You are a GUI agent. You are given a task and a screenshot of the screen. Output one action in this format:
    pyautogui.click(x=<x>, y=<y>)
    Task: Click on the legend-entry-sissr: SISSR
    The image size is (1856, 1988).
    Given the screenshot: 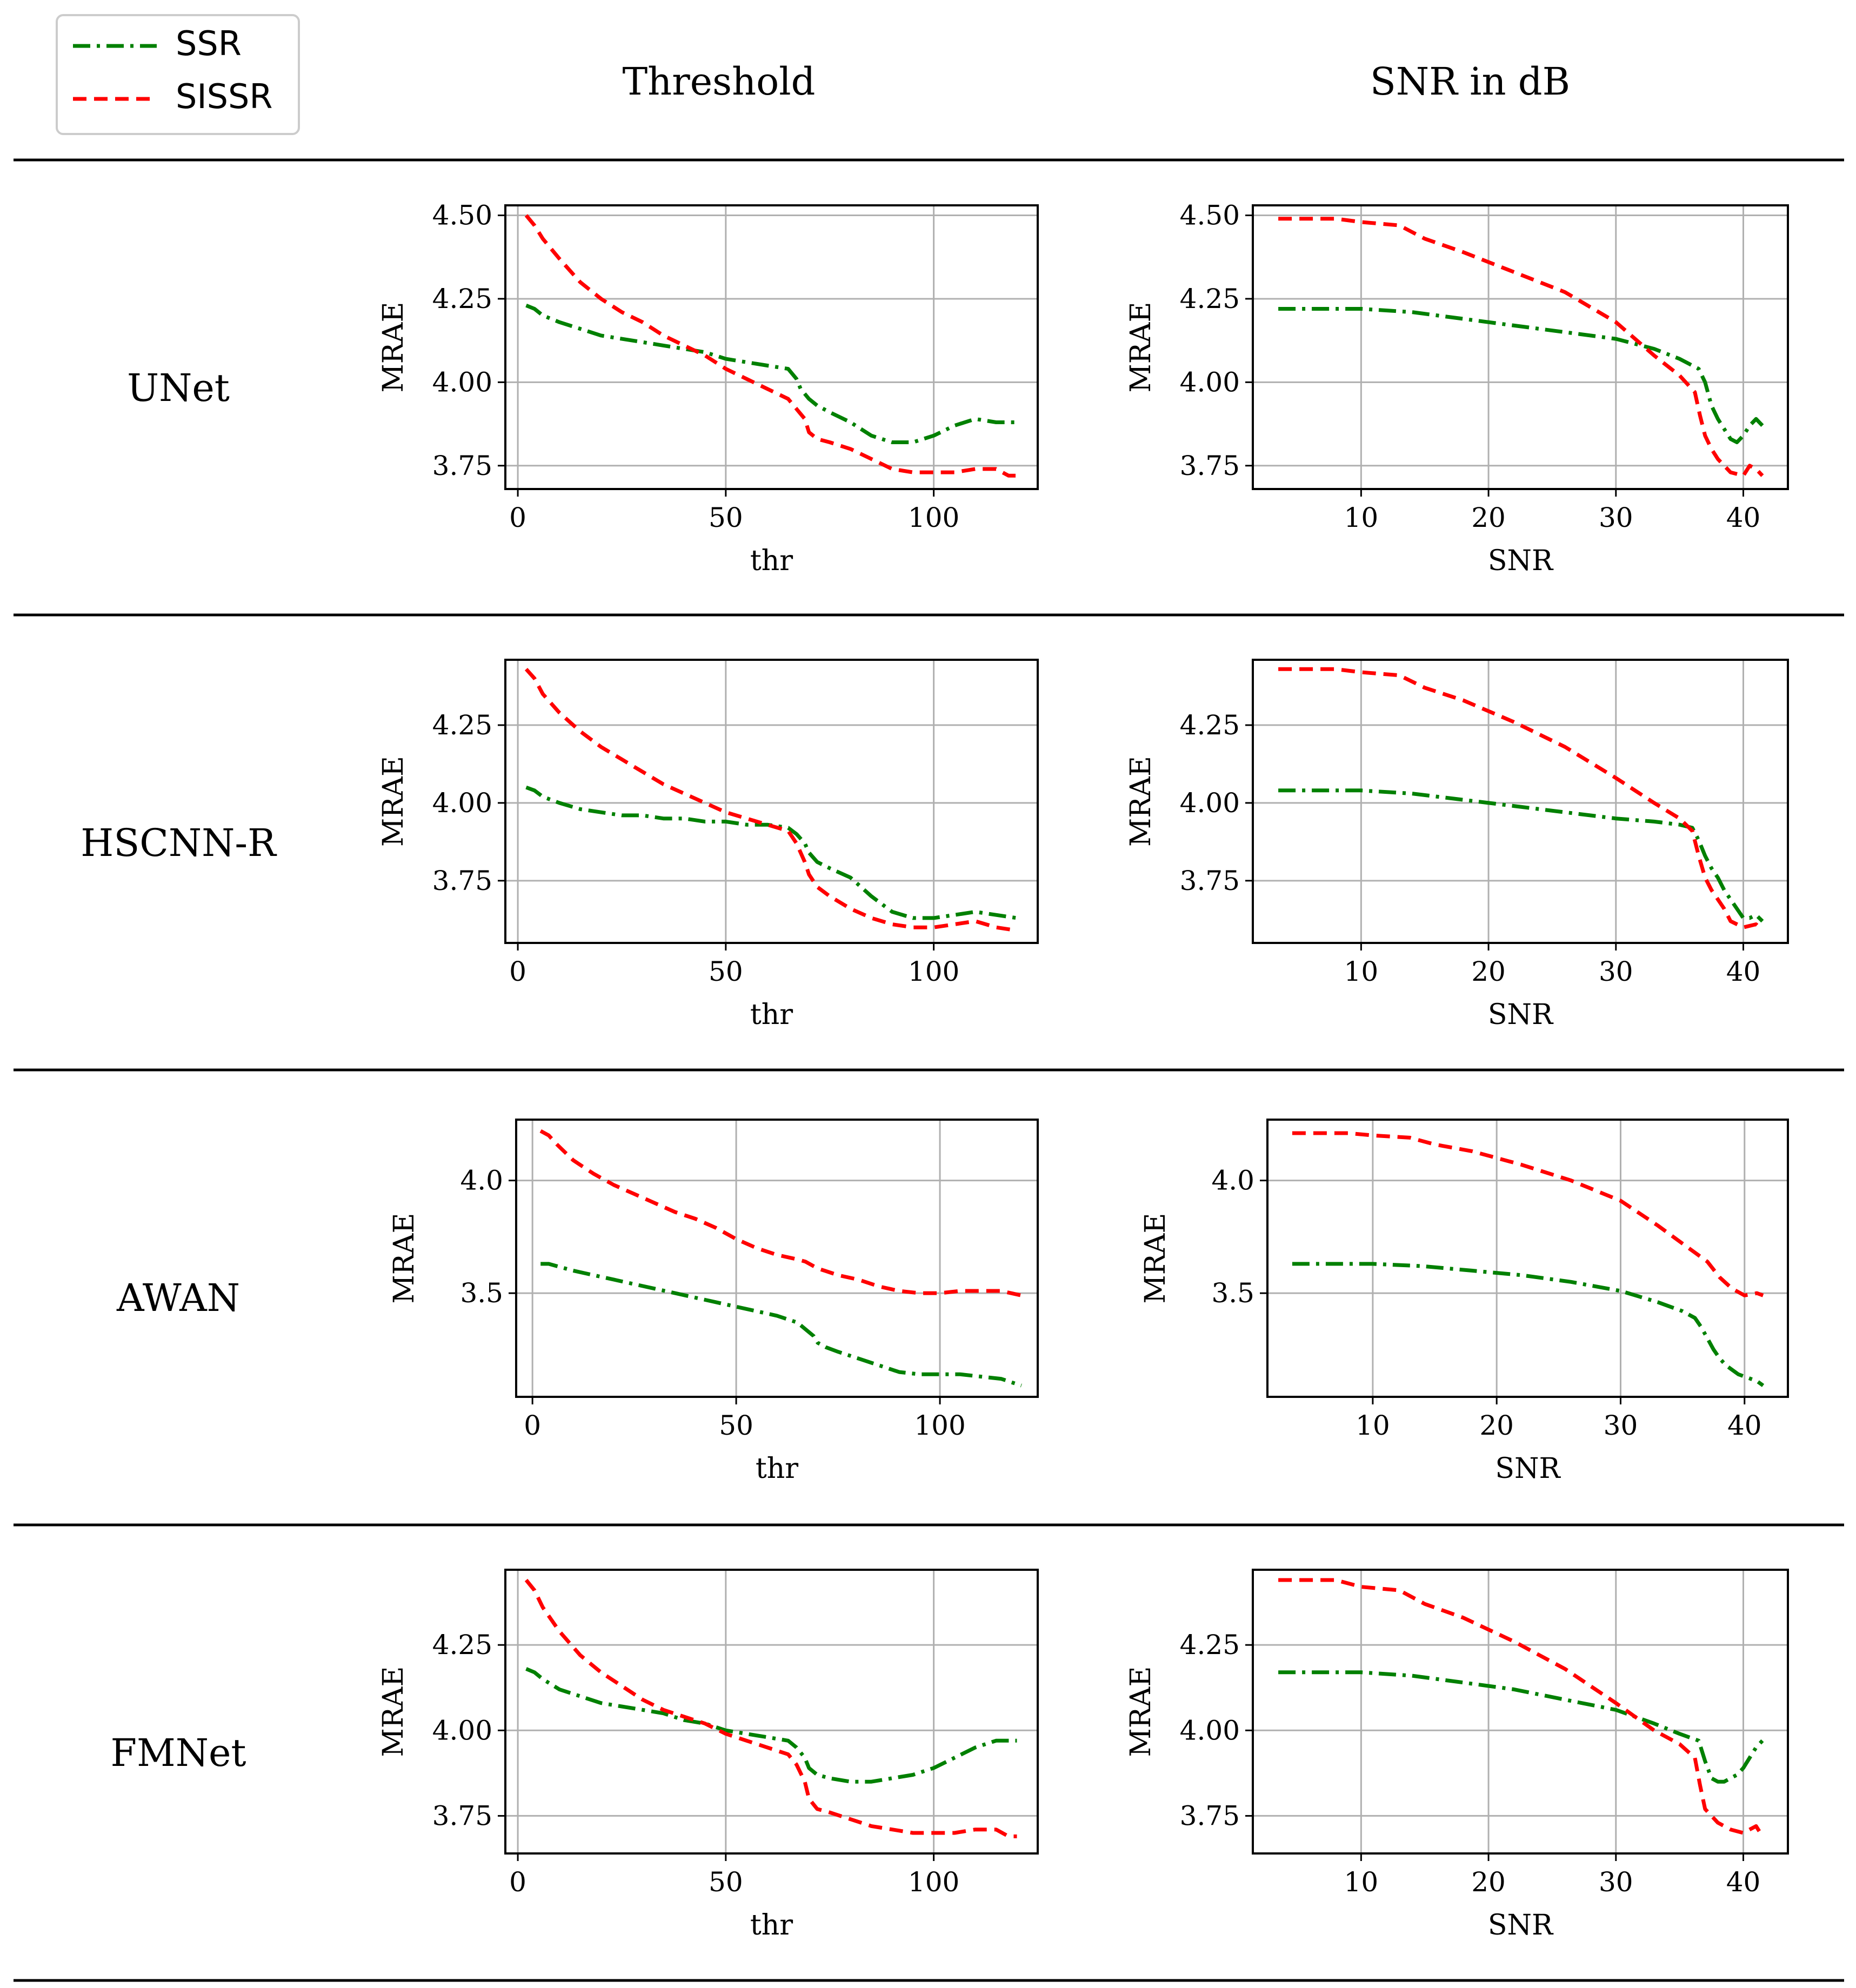 What is the action you would take?
    pyautogui.click(x=172, y=96)
    